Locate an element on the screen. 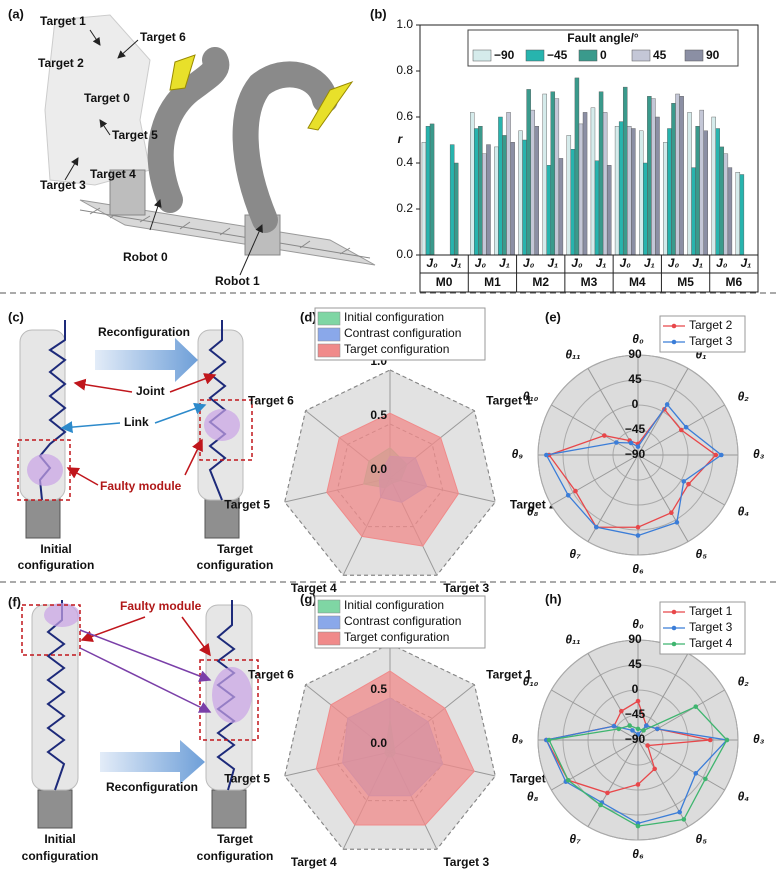  spoke is located at coordinates (663, 498).